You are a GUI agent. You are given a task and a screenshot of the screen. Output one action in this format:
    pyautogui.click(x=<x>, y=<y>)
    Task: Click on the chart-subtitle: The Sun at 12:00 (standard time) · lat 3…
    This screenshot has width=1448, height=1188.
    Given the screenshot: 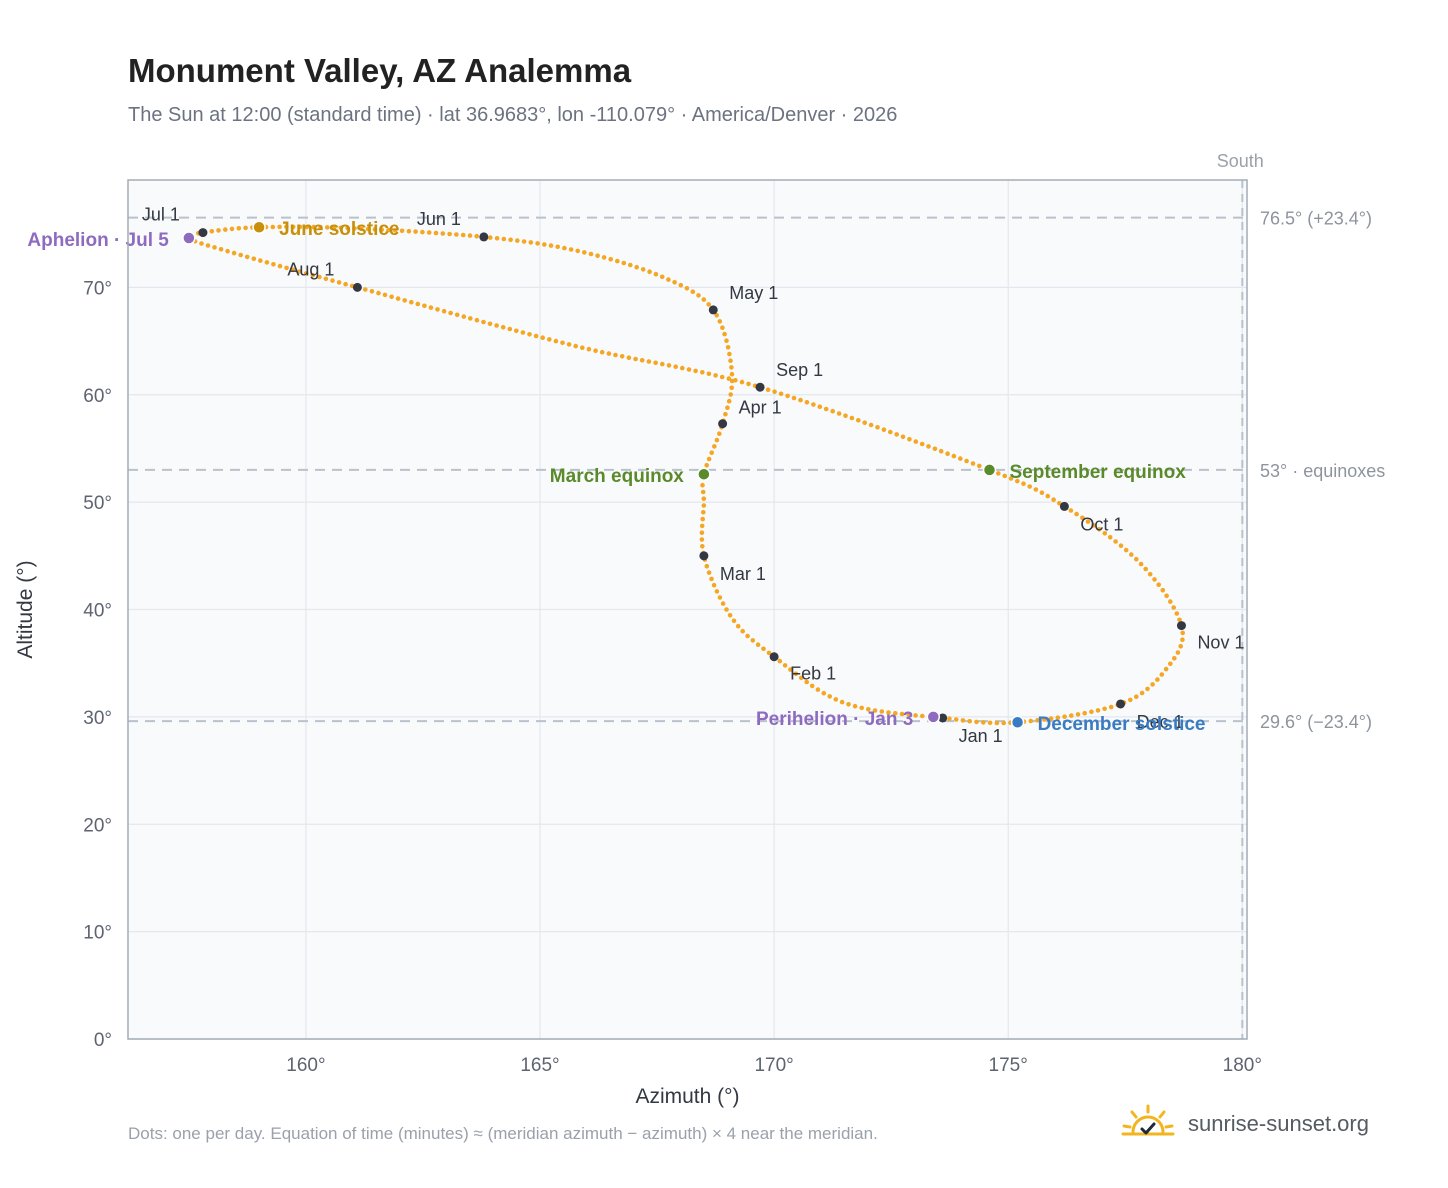 What is the action you would take?
    pyautogui.click(x=513, y=115)
    